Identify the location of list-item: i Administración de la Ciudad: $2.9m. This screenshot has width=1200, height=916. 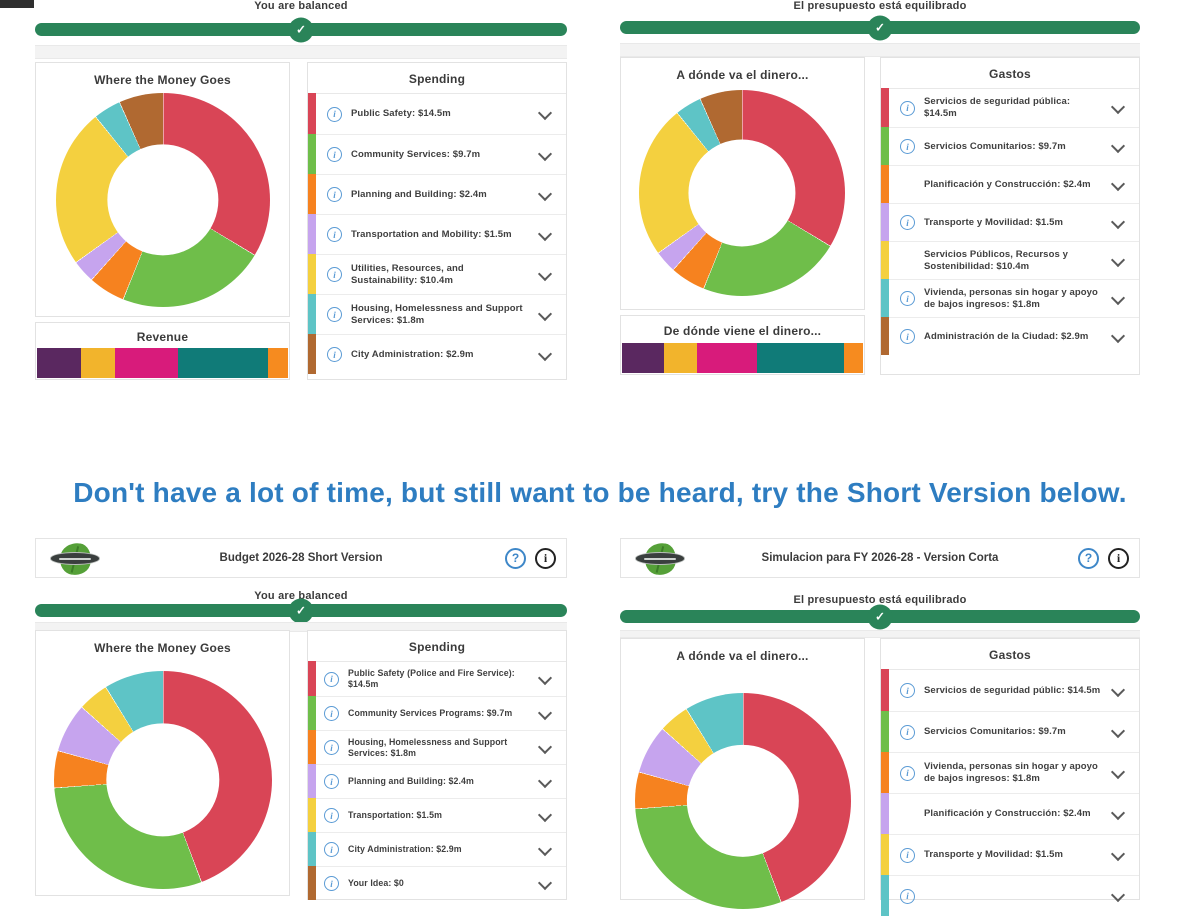
(1010, 336).